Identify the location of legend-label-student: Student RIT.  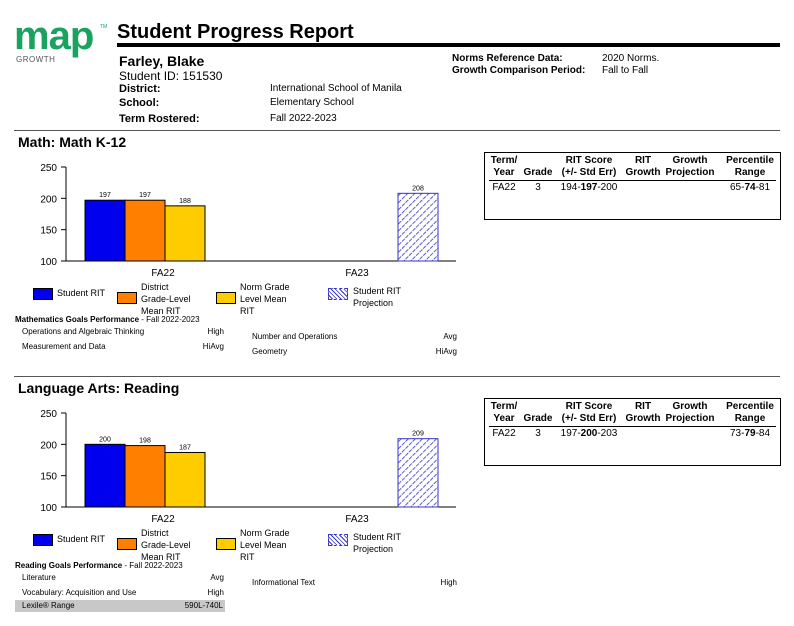
(81, 293).